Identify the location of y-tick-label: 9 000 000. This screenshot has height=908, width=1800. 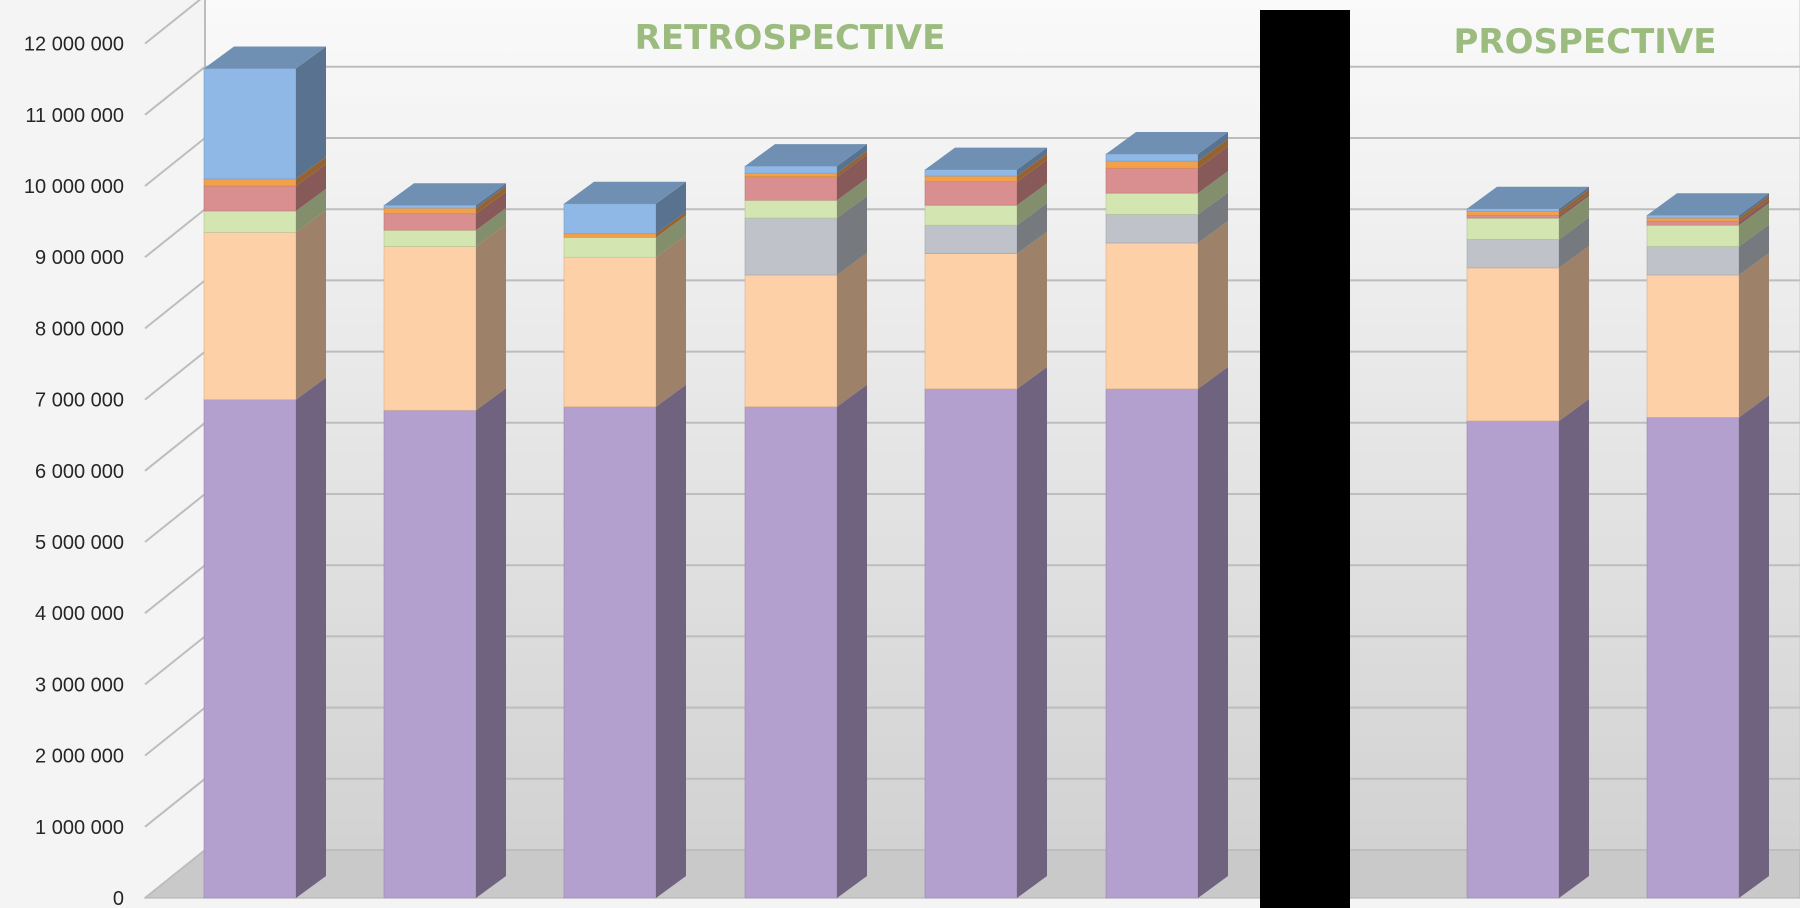
(79, 258).